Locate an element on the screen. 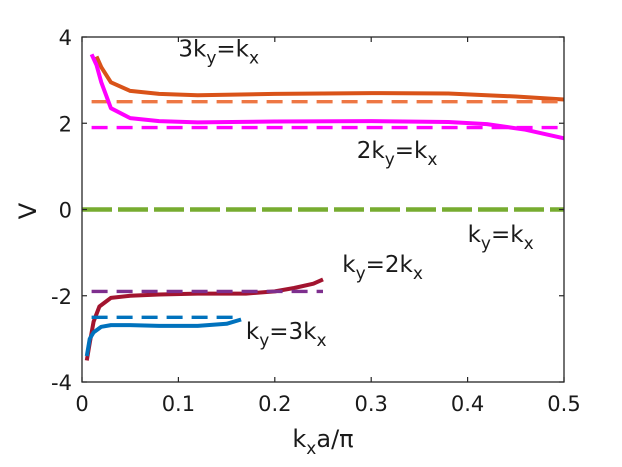  x-tick-label: 0.3 is located at coordinates (370, 404).